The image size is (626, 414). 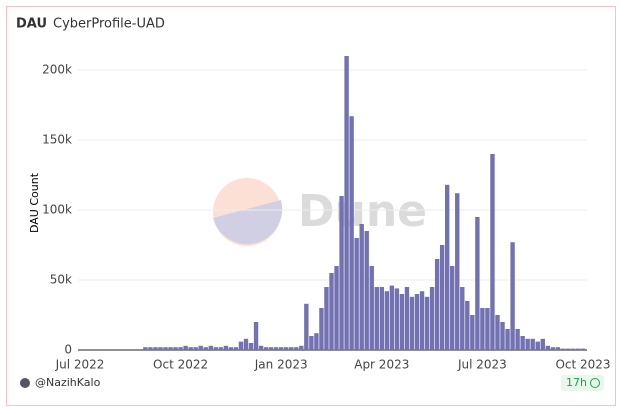 I want to click on avatar, so click(x=25, y=383).